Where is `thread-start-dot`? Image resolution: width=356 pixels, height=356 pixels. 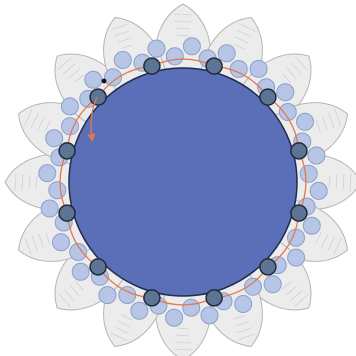
thread-start-dot is located at coordinates (104, 81).